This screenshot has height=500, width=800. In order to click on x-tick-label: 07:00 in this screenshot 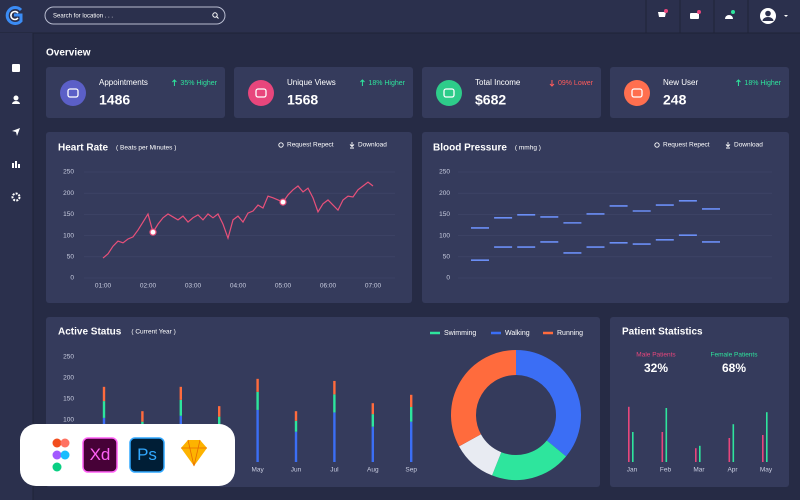, I will do `click(373, 286)`.